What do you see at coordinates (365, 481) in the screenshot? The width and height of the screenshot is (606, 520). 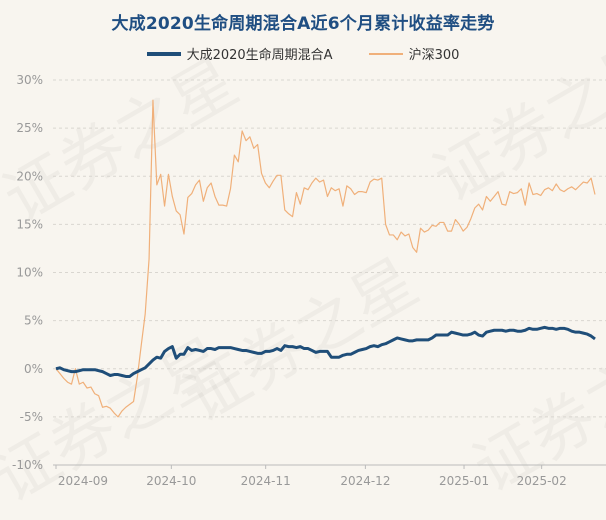 I see `x-tick-label: 2024-12` at bounding box center [365, 481].